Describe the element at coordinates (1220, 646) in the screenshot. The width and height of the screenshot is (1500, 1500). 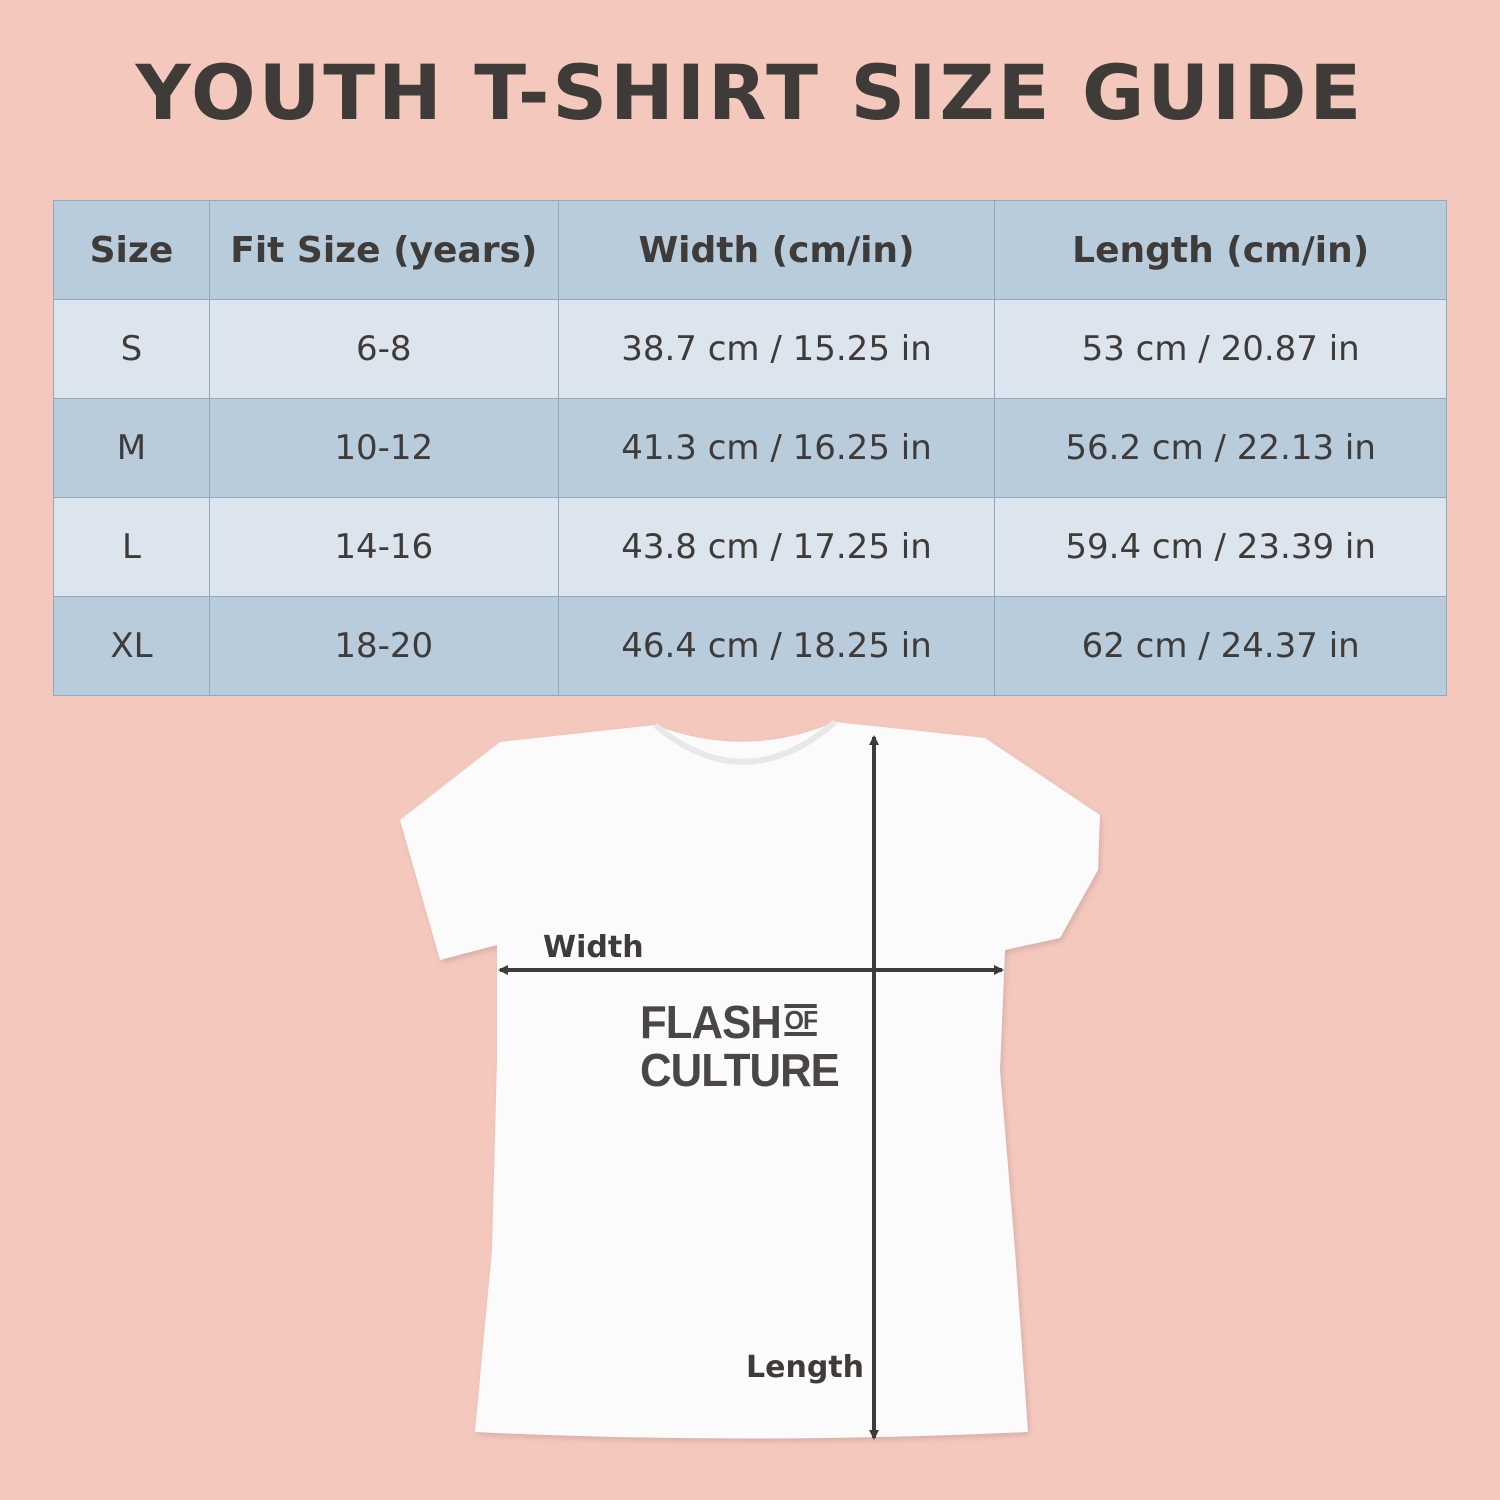
I see `cell-length: 62 cm / 24.37 in` at that location.